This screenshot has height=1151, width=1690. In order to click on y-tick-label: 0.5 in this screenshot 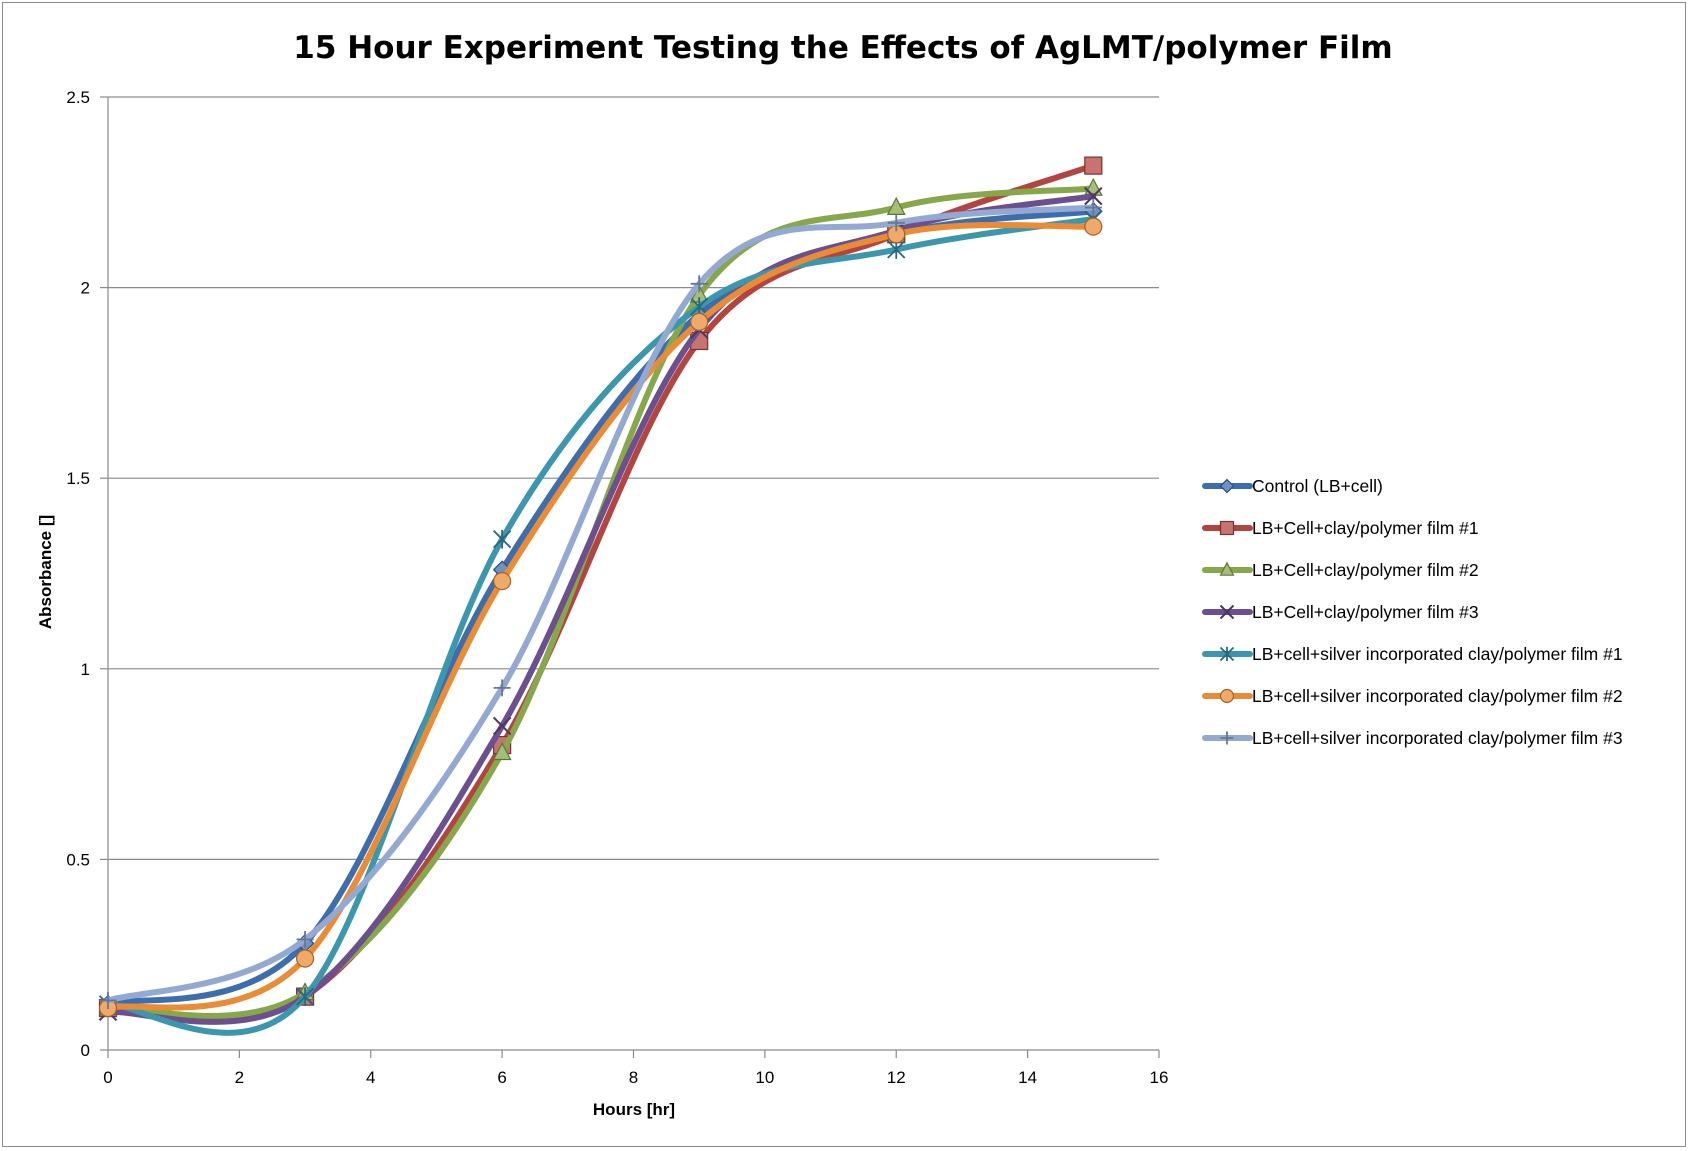, I will do `click(78, 859)`.